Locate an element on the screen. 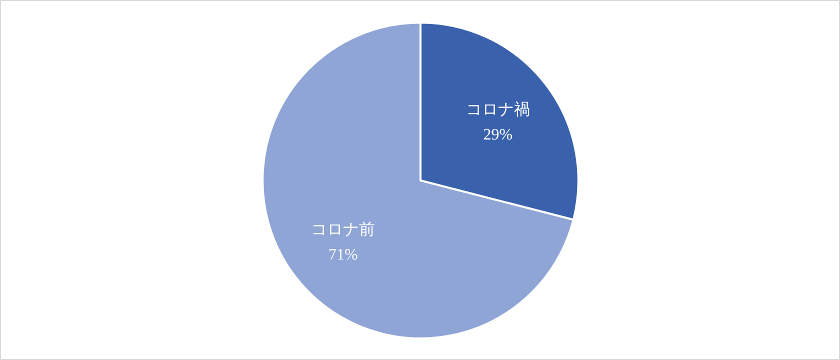  slice-label: コロナ前 is located at coordinates (343, 229).